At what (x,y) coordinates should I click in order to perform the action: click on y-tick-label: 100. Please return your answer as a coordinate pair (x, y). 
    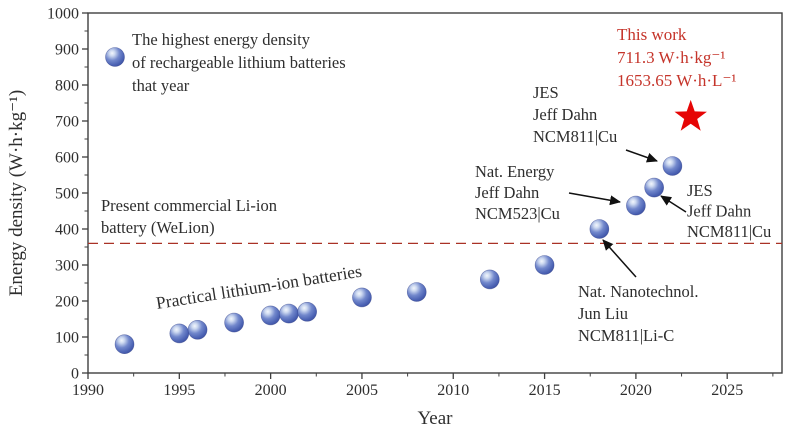
    Looking at the image, I should click on (67, 338).